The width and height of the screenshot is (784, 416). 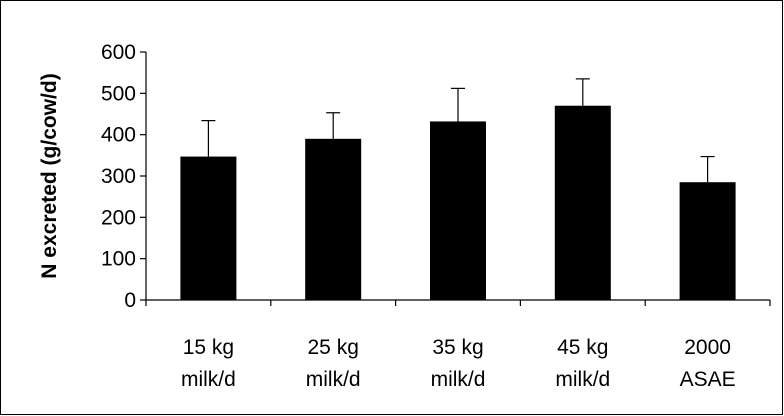 What do you see at coordinates (708, 379) in the screenshot?
I see `x-category-label: ASAE` at bounding box center [708, 379].